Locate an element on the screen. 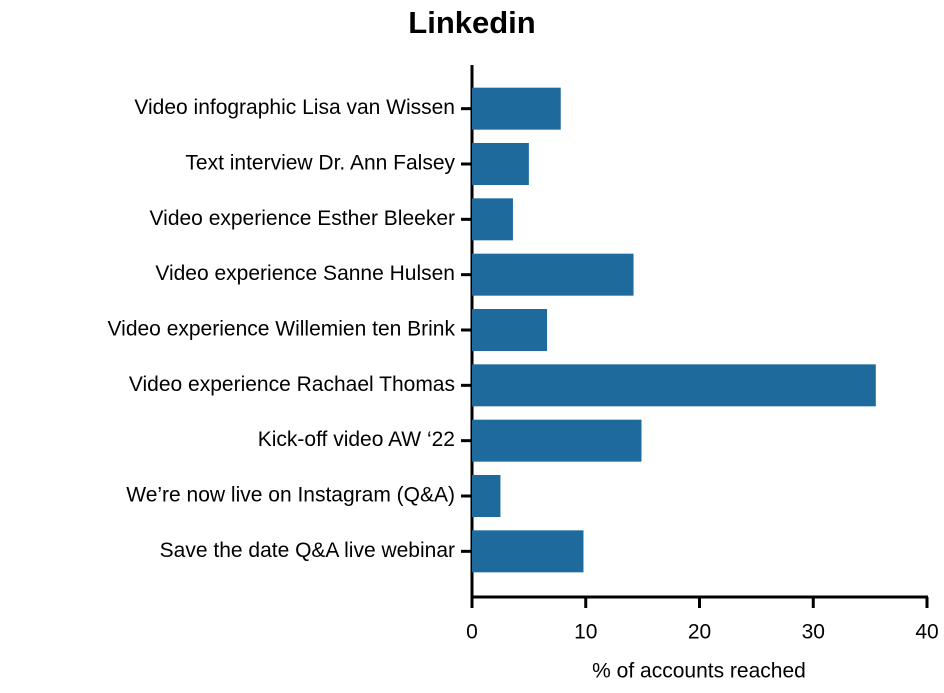  x-tick-label: 30 is located at coordinates (813, 632).